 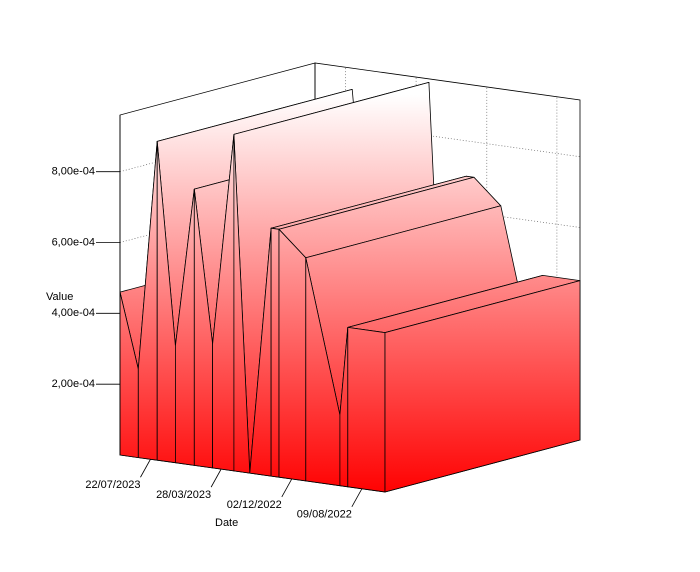 What do you see at coordinates (73, 313) in the screenshot?
I see `y-tick-label: 4,00e-04` at bounding box center [73, 313].